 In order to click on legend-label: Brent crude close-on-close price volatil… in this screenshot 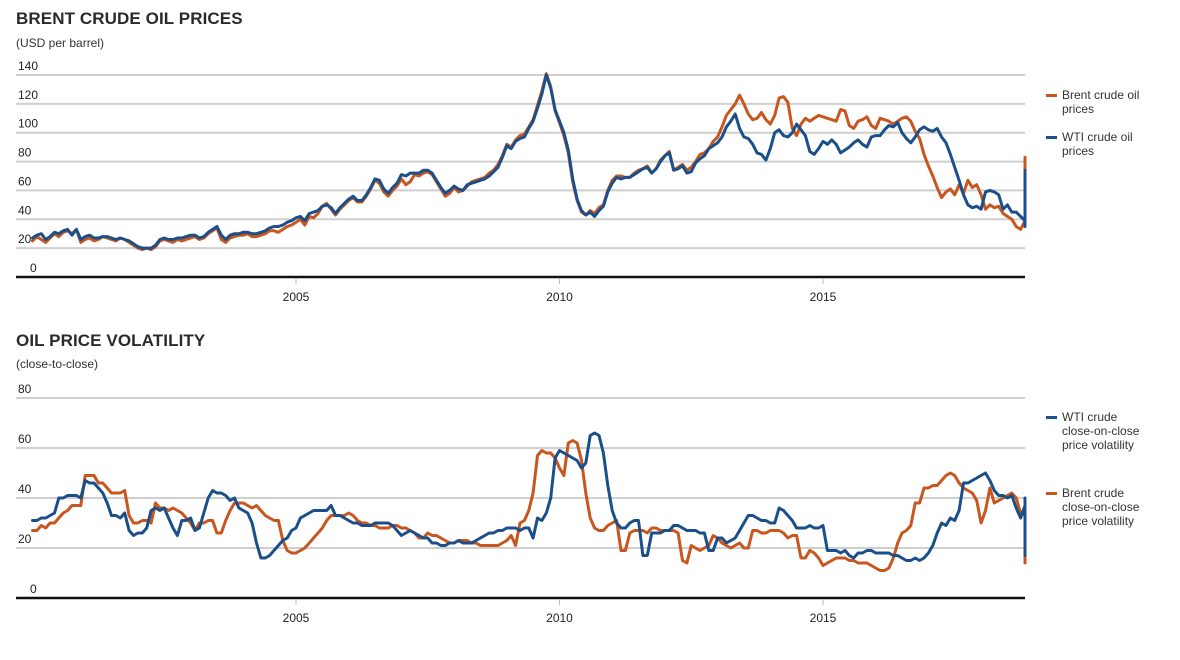, I will do `click(1101, 507)`.